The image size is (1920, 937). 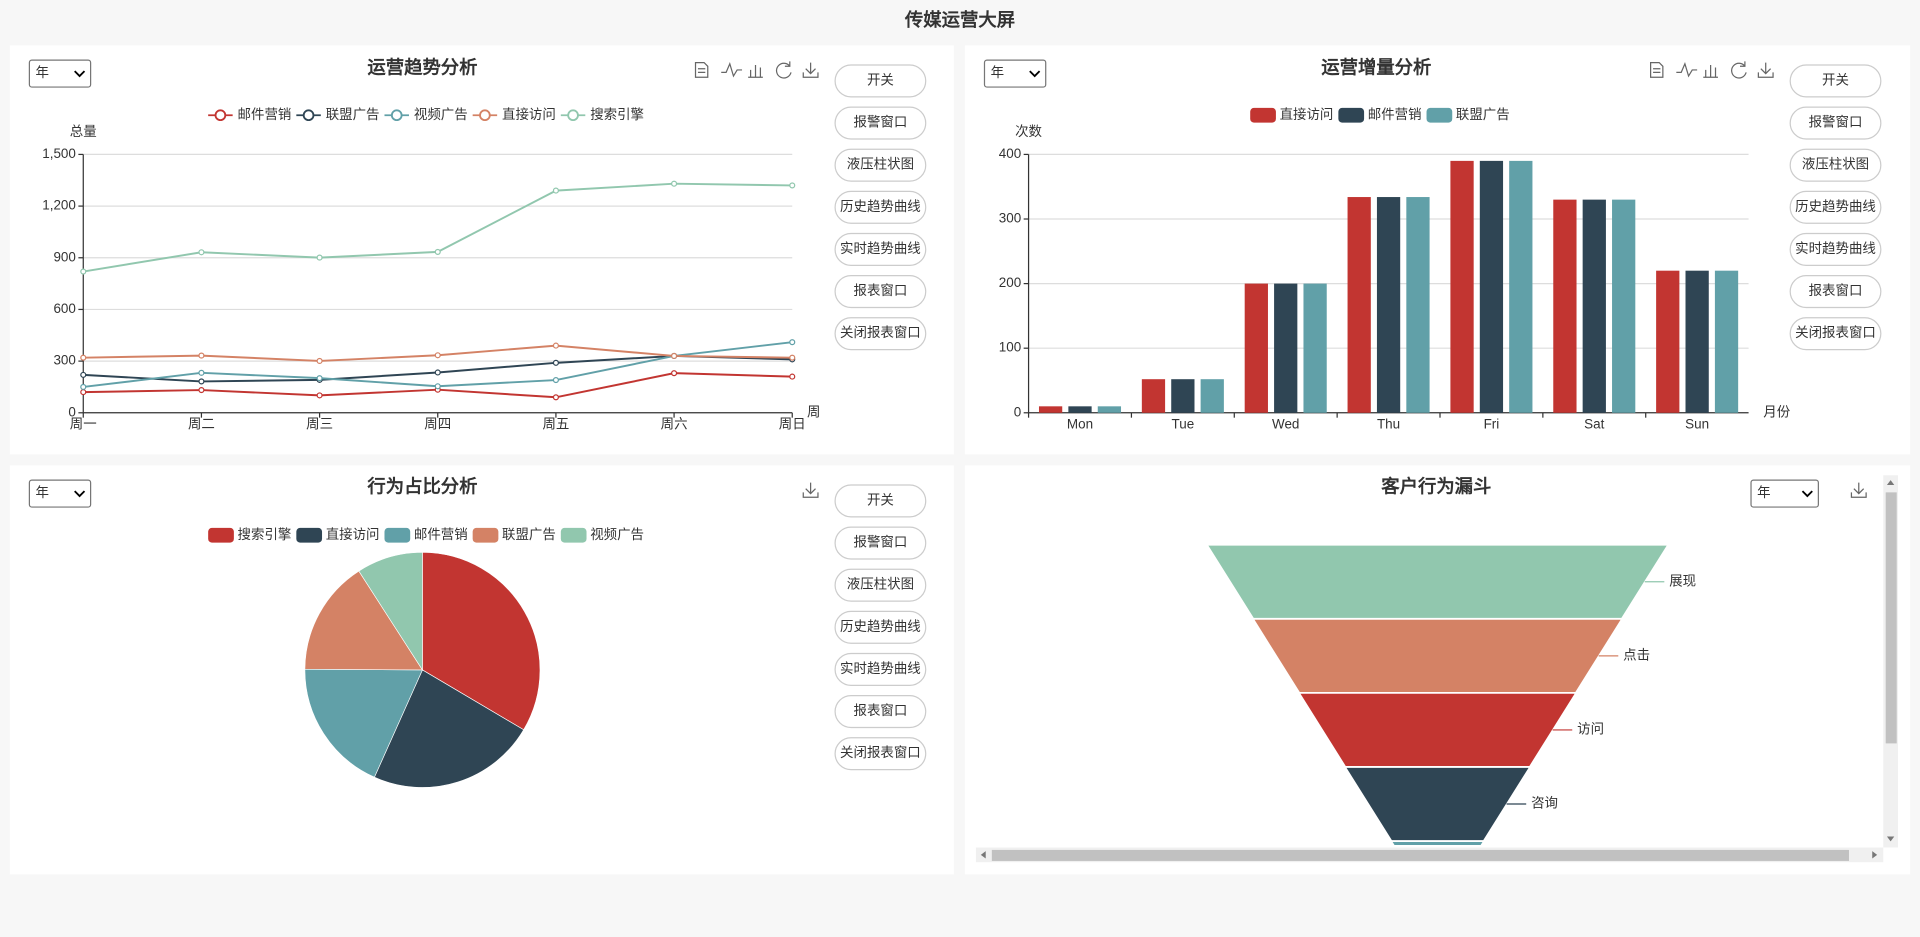 What do you see at coordinates (449, 728) in the screenshot?
I see `pie-slice` at bounding box center [449, 728].